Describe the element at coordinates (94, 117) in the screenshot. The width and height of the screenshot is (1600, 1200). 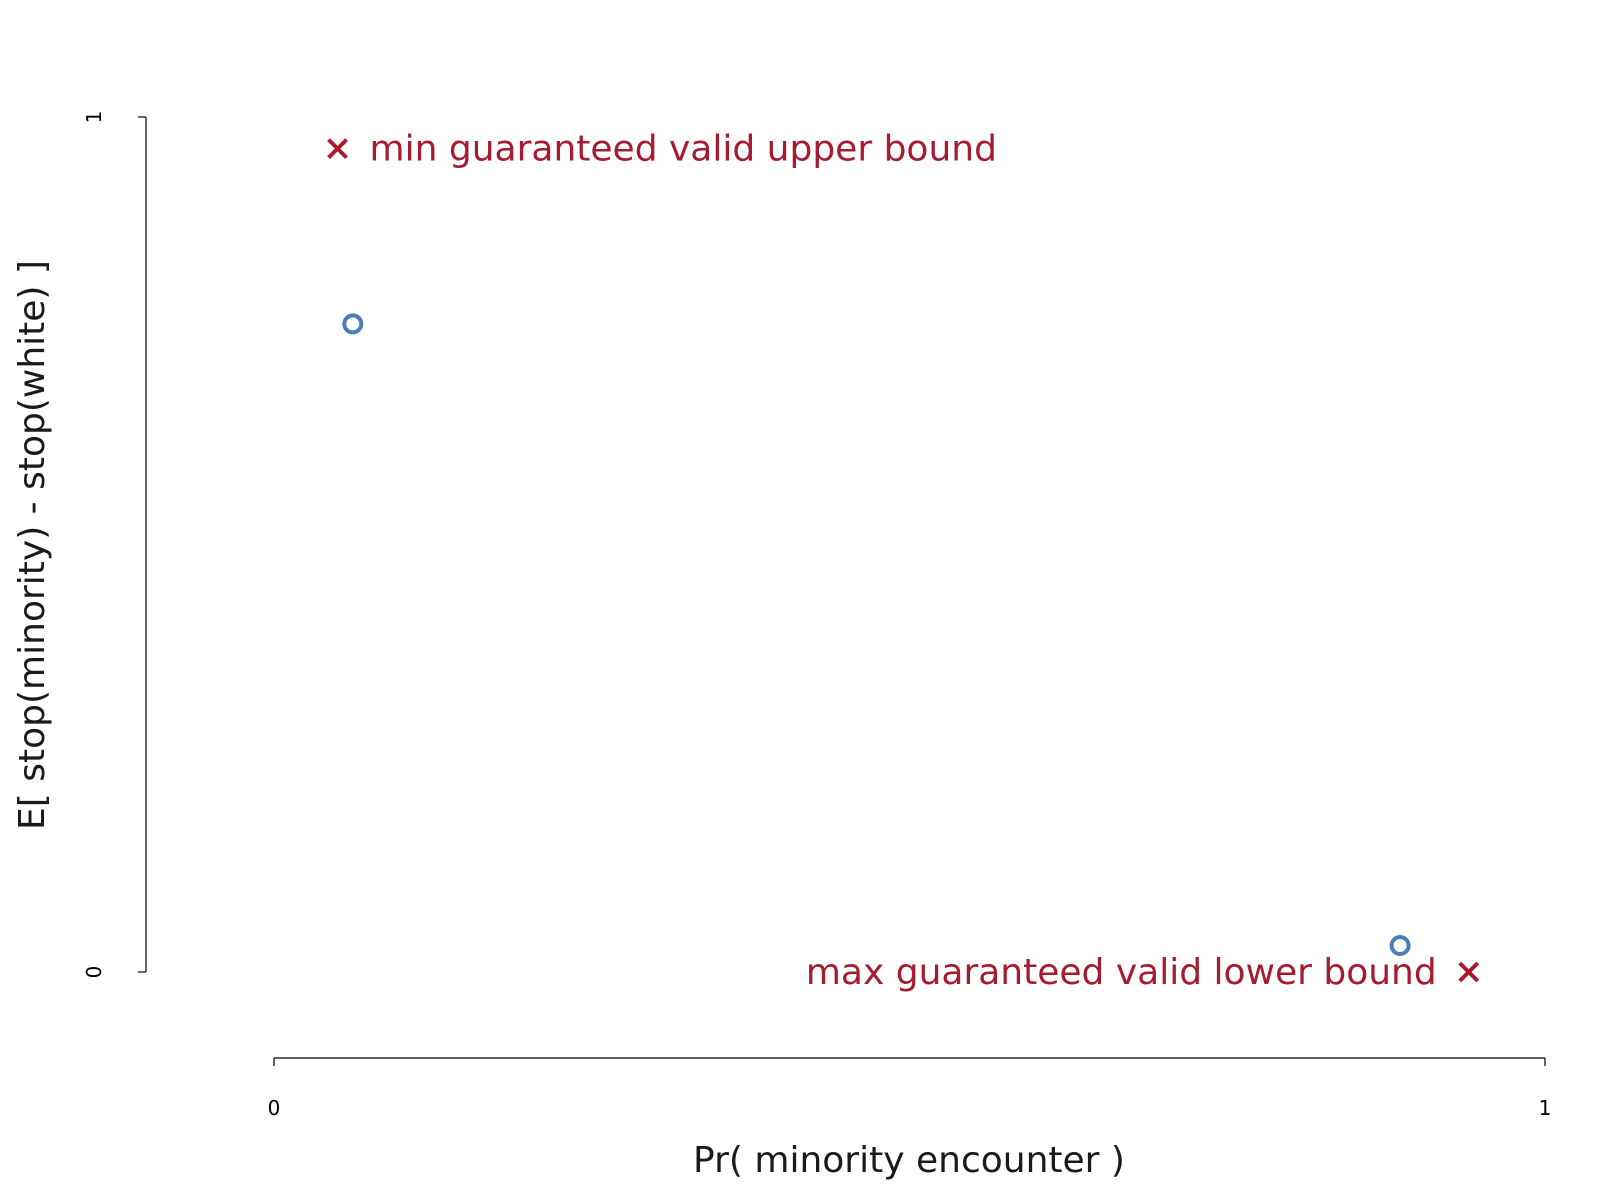
I see `y-tick-label-1: 1` at that location.